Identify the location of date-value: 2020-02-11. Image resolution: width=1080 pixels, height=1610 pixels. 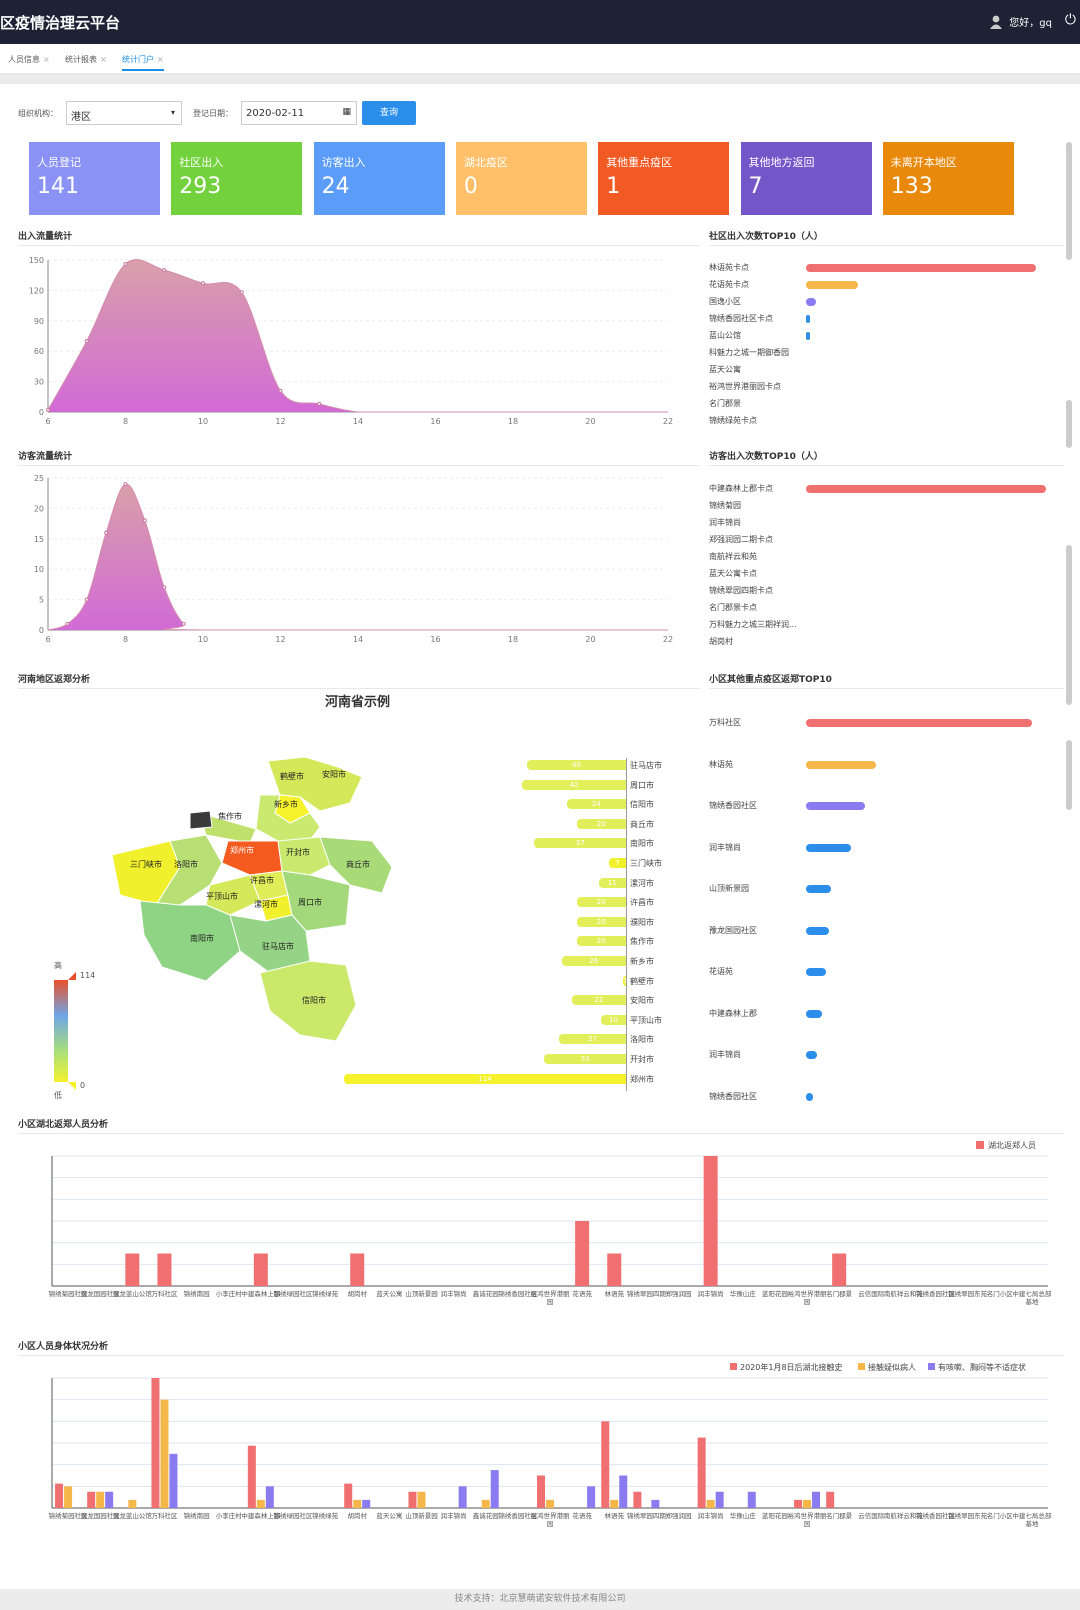
(275, 113).